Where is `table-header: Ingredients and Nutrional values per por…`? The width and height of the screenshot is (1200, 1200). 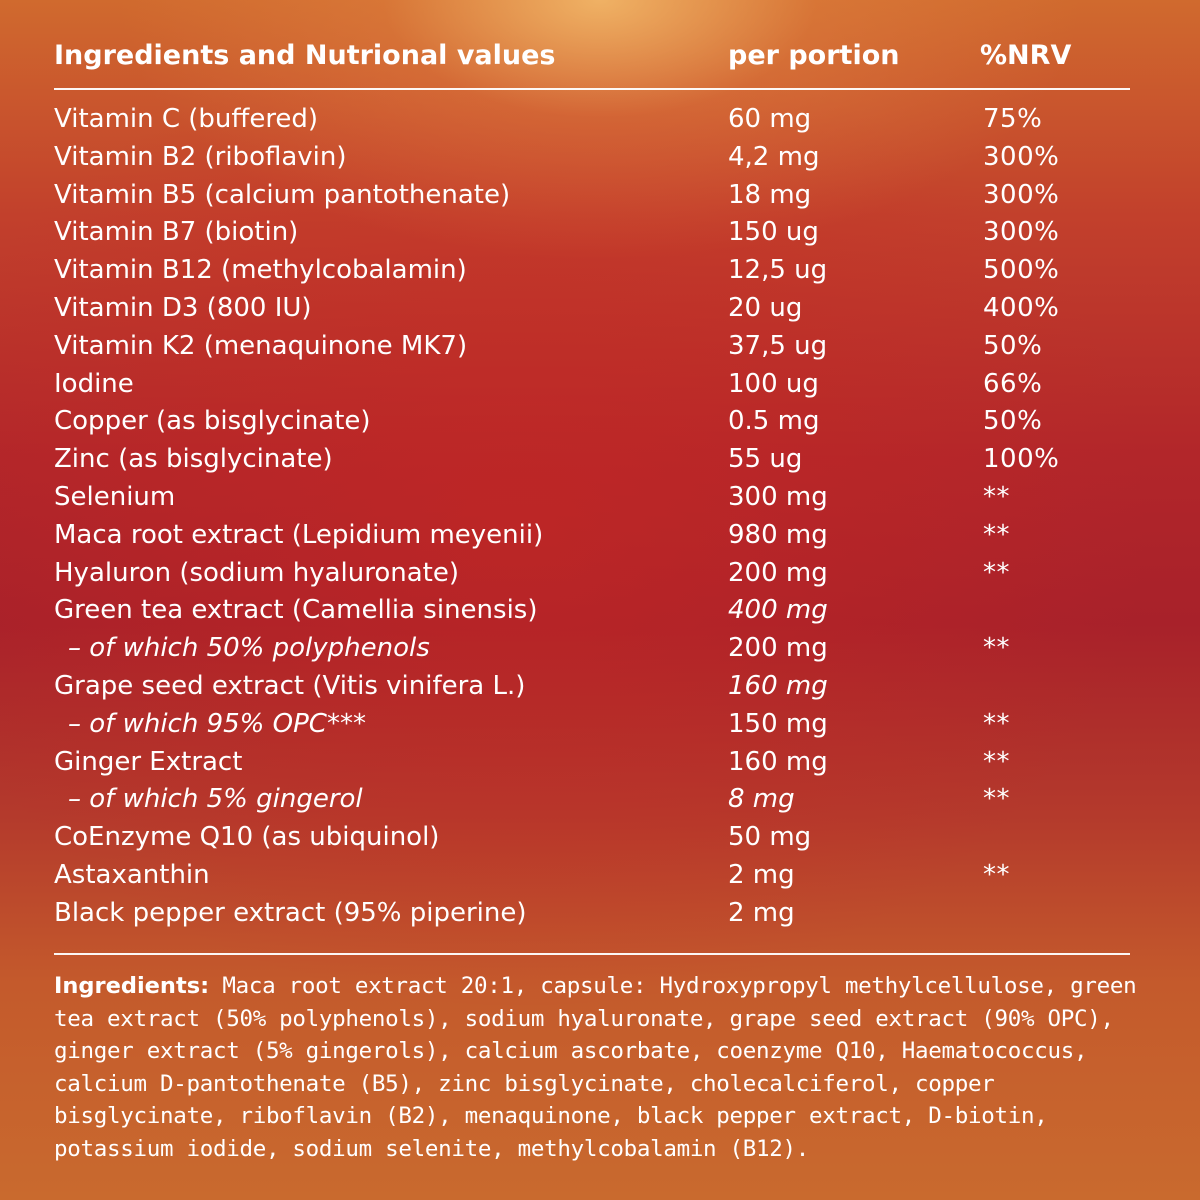 table-header: Ingredients and Nutrional values per por… is located at coordinates (592, 58).